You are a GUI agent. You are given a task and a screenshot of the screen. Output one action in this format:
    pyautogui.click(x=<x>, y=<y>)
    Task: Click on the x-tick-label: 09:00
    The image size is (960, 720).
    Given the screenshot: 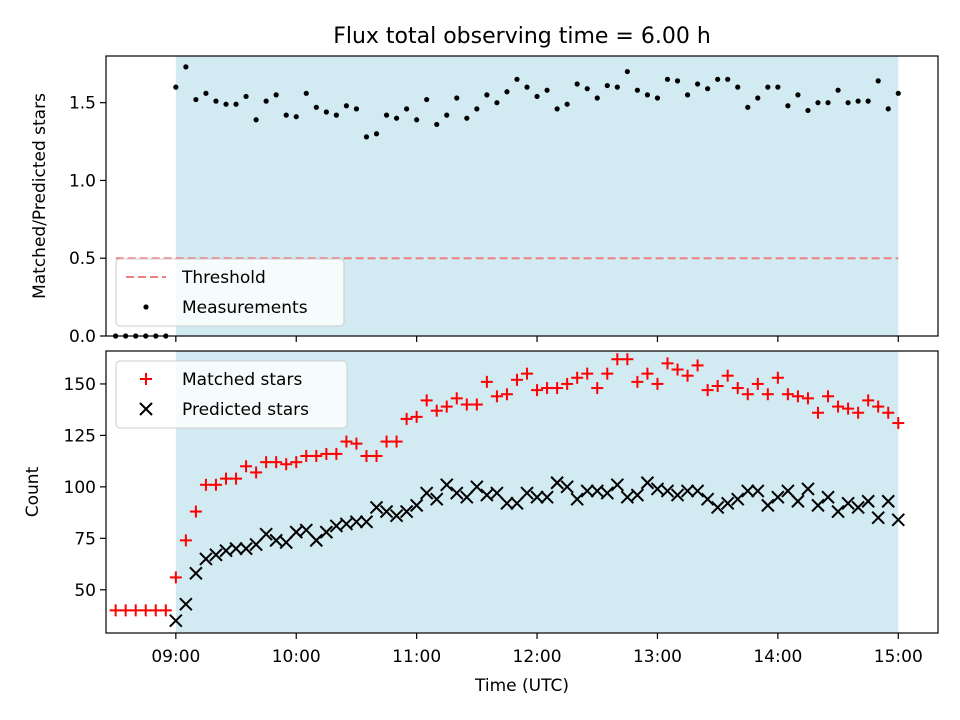 What is the action you would take?
    pyautogui.click(x=175, y=657)
    